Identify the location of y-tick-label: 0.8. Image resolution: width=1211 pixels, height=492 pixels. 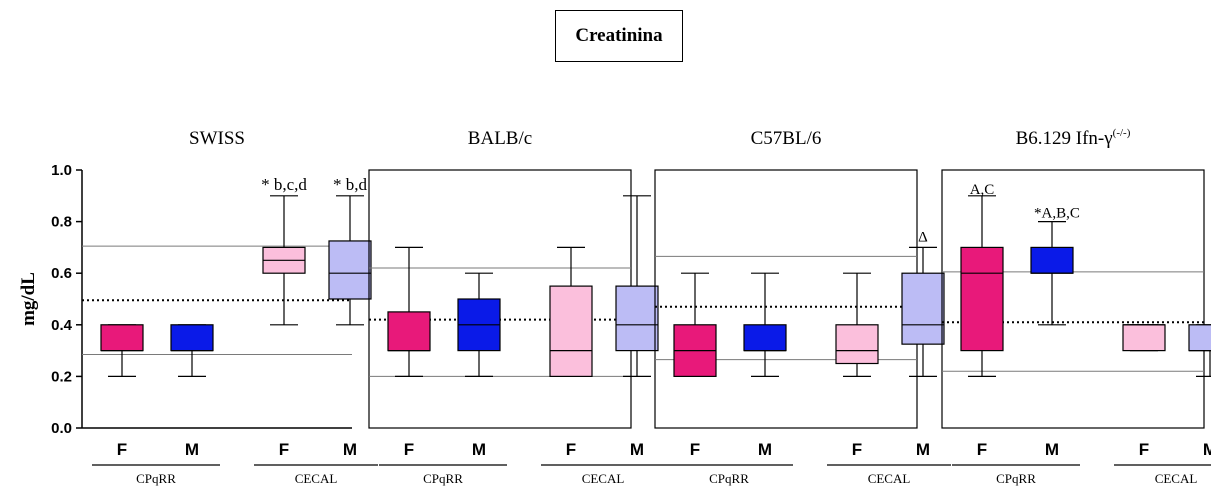
(61, 222).